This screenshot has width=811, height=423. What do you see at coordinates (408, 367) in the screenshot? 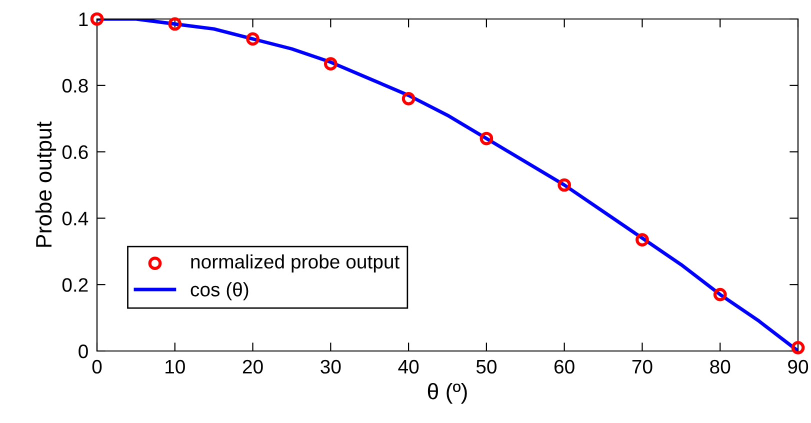
I see `x-tick-label: 40` at bounding box center [408, 367].